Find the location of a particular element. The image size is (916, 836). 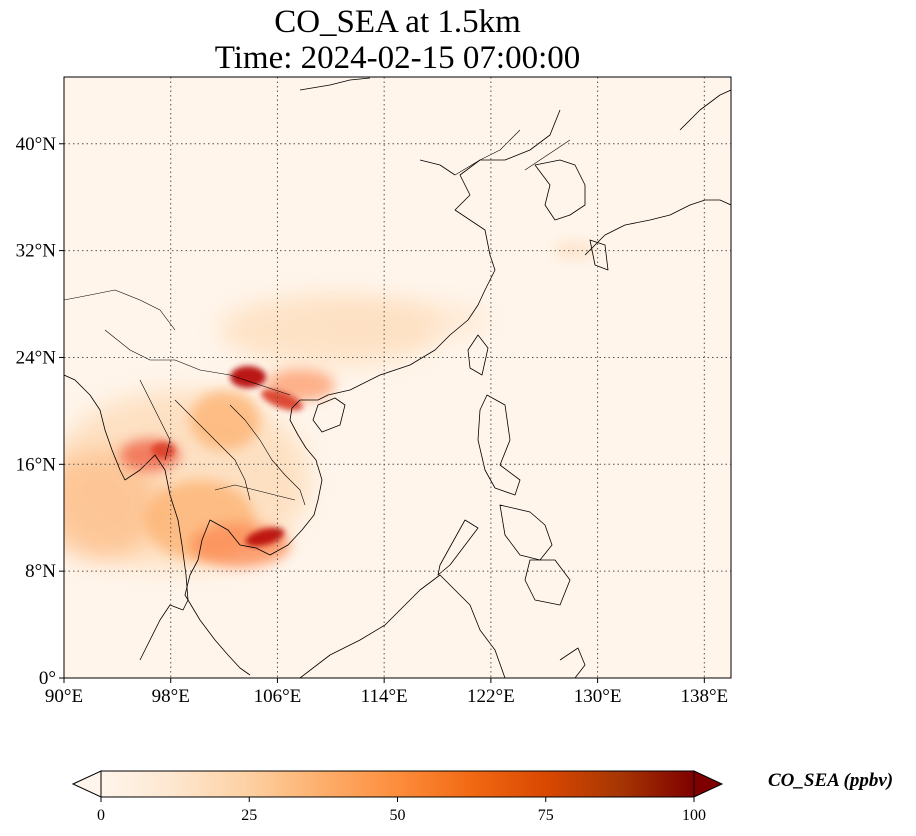

border-myanmar-thailand is located at coordinates (155, 420).